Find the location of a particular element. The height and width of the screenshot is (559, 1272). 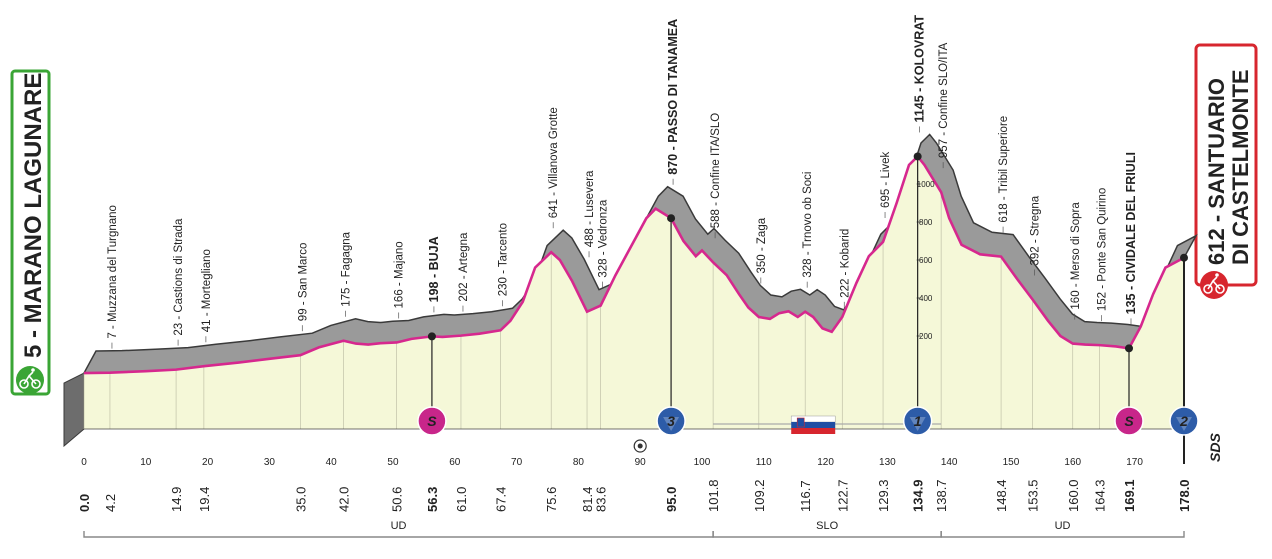

y-tick-label: 600 is located at coordinates (926, 260).